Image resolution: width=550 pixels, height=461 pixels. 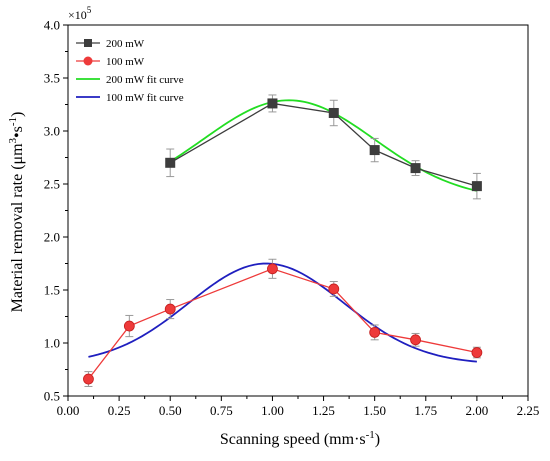 I want to click on y-tick-label: 1.0, so click(x=52, y=343).